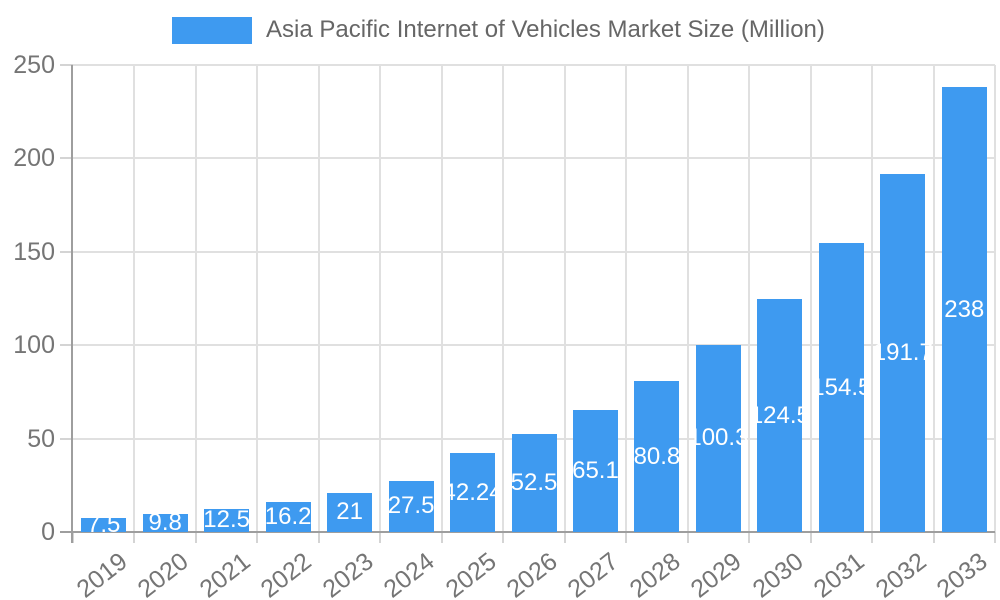 This screenshot has height=600, width=1000. I want to click on bar-value-label: 52.5, so click(534, 482).